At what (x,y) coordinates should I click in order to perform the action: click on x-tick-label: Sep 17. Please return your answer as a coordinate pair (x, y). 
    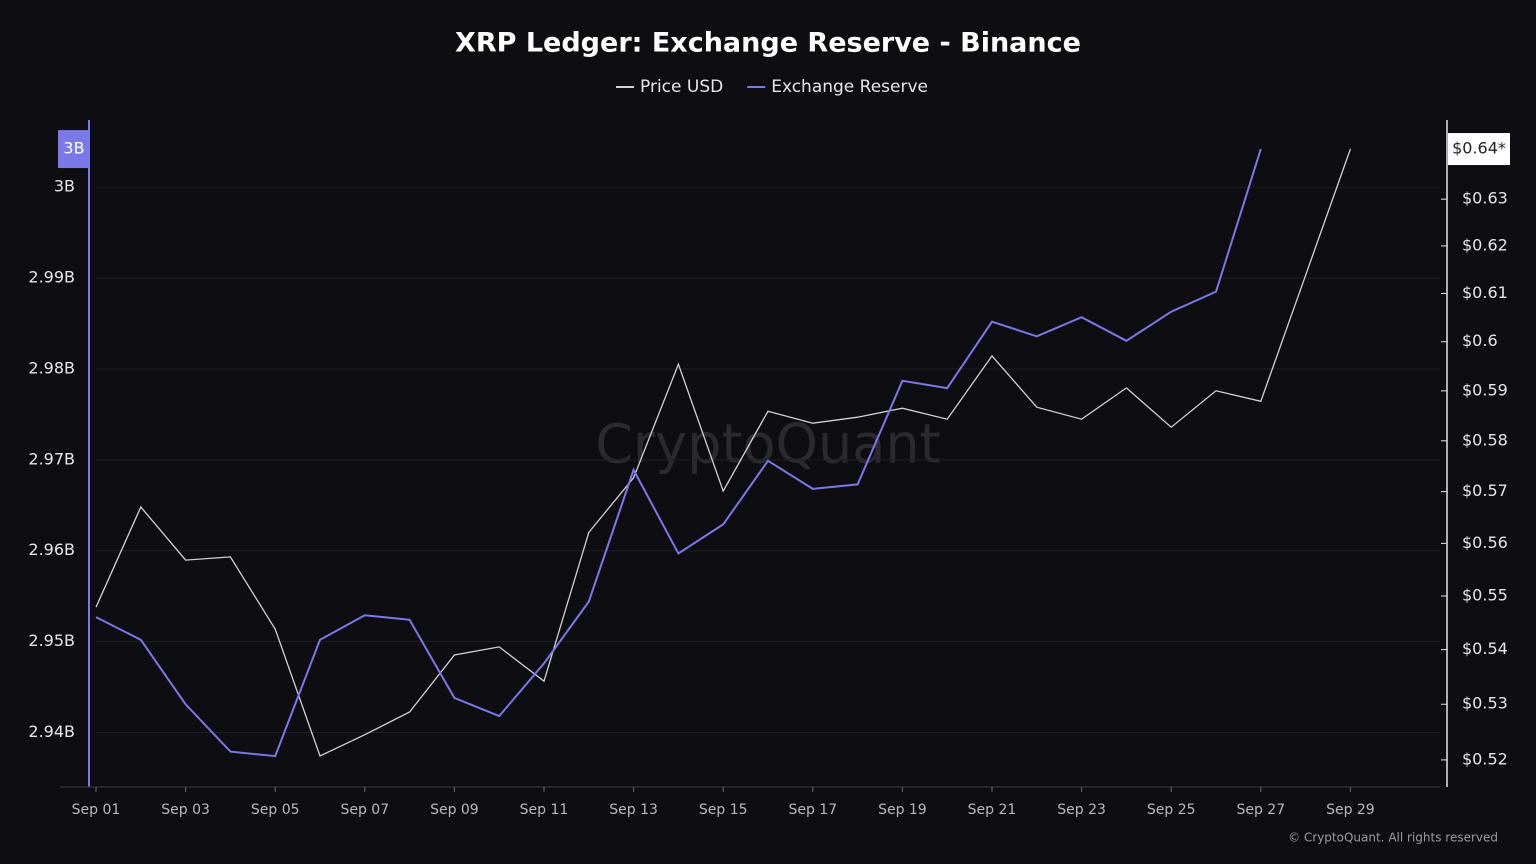
    Looking at the image, I should click on (812, 810).